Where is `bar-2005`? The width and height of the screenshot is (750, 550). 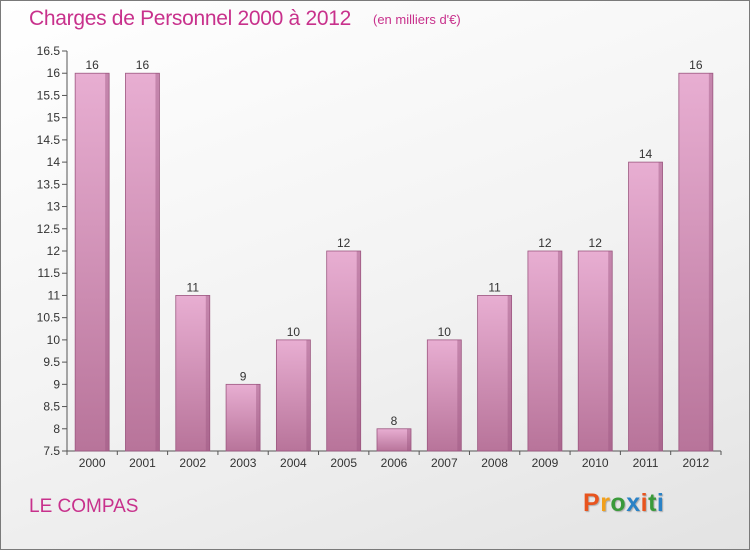
bar-2005 is located at coordinates (344, 351).